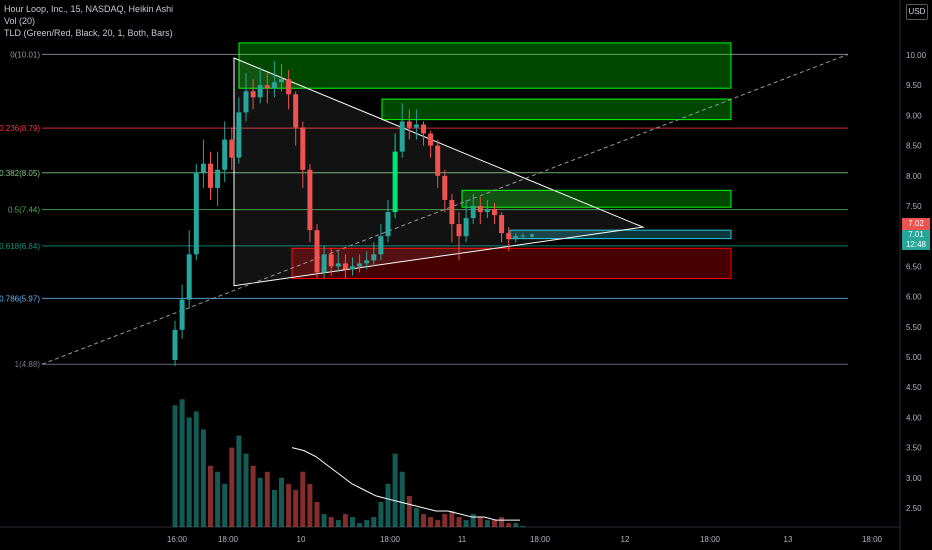 This screenshot has height=550, width=932. What do you see at coordinates (914, 206) in the screenshot?
I see `y-tick-label: 7.50` at bounding box center [914, 206].